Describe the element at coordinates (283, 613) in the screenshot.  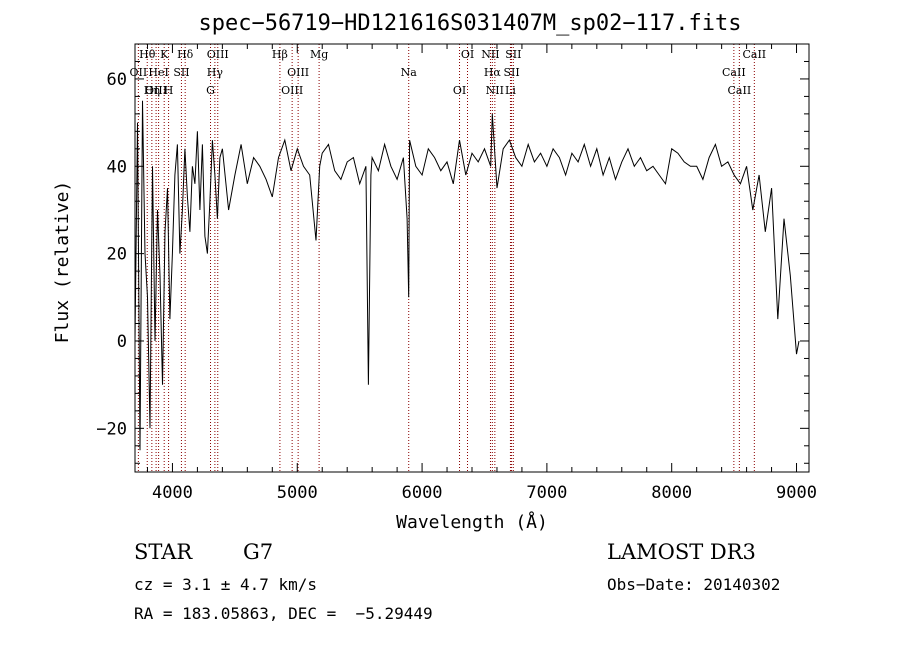
I see `coordinates: RA = 183.05863, DEC = −5.29449` at that location.